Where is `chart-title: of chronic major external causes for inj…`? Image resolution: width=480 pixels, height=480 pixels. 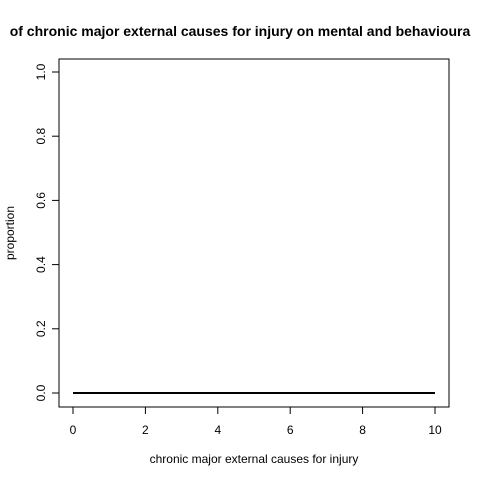
chart-title: of chronic major external causes for inj… is located at coordinates (240, 31).